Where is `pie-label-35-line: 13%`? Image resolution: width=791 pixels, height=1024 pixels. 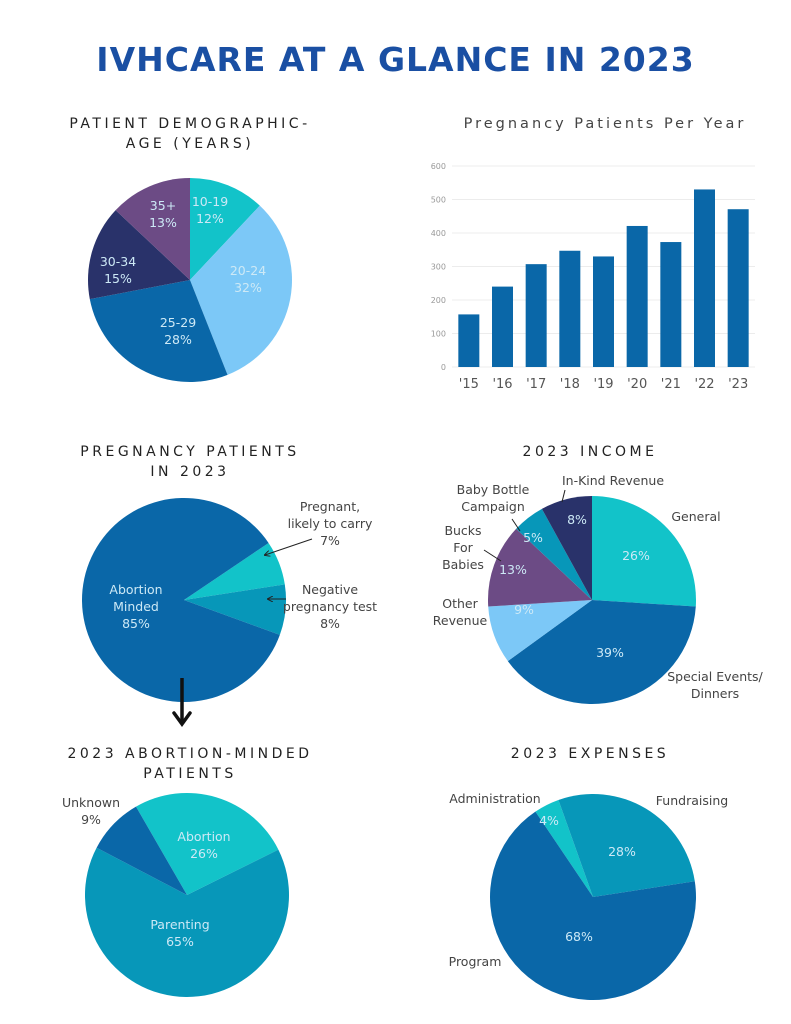 pie-label-35-line: 13% is located at coordinates (163, 222).